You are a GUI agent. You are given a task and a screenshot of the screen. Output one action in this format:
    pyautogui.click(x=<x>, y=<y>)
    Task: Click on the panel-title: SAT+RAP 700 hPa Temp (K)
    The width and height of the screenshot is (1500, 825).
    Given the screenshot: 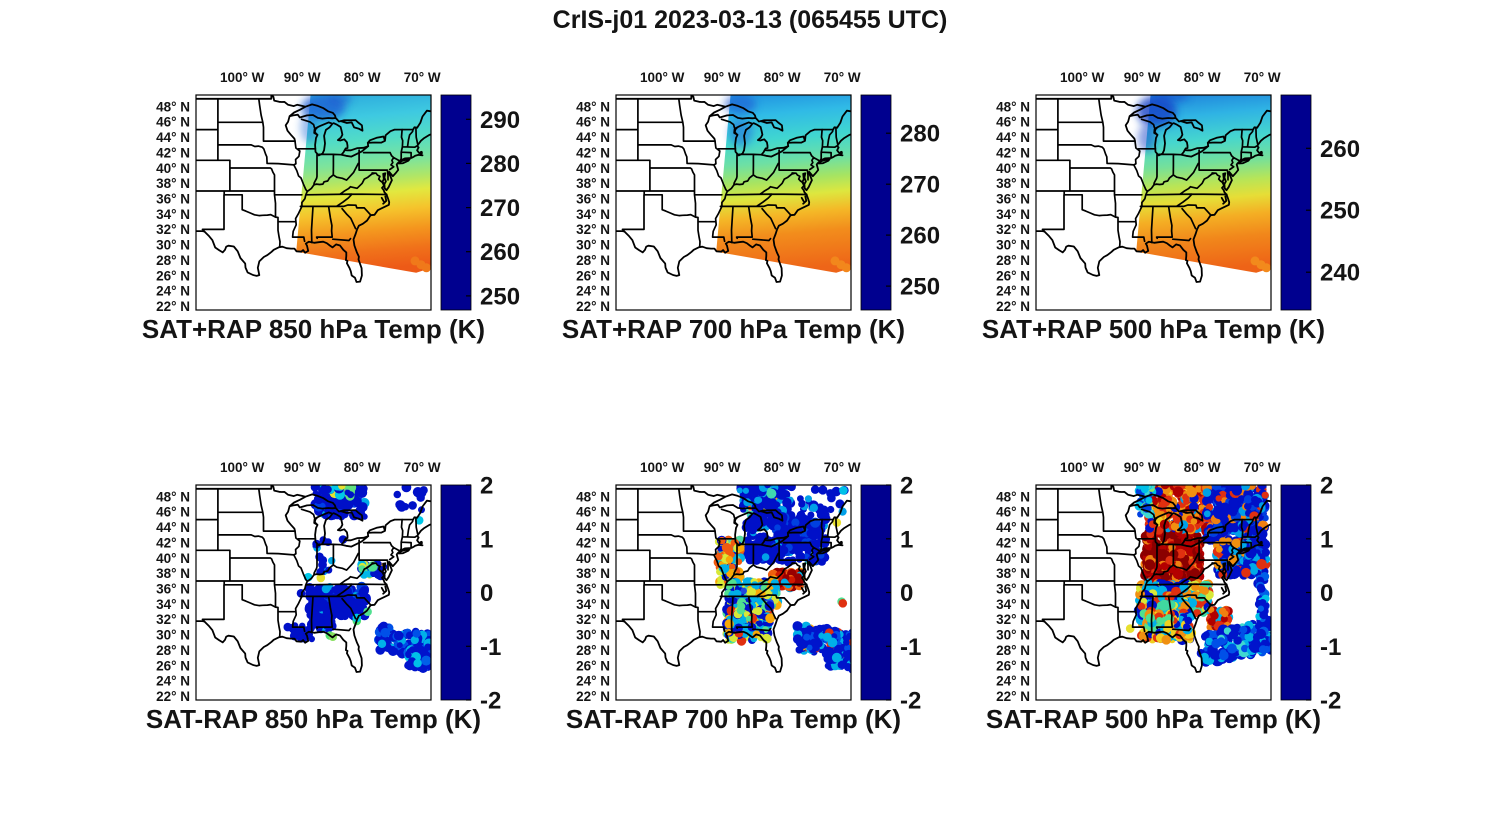 What is the action you would take?
    pyautogui.click(x=733, y=329)
    